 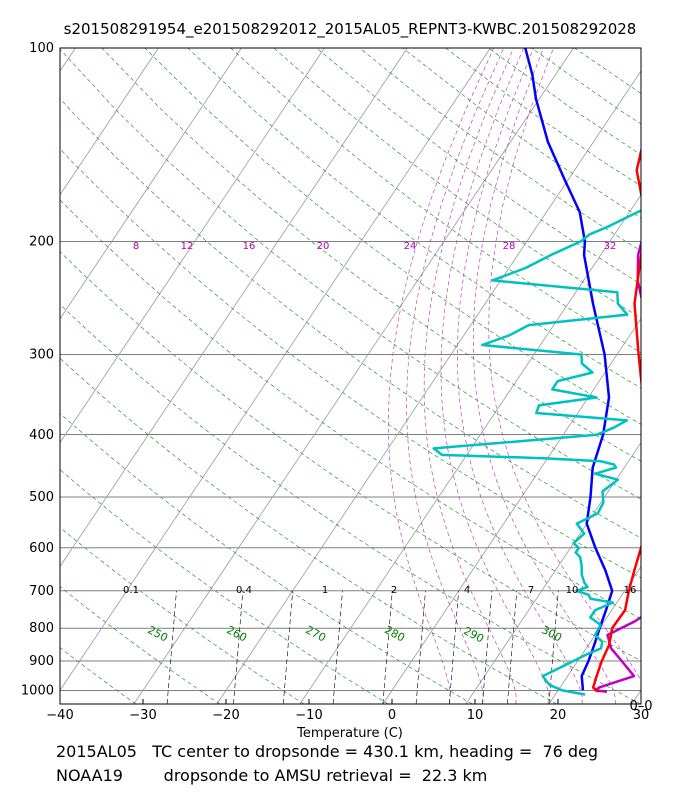 I want to click on y-tick-label: 900, so click(x=41, y=661).